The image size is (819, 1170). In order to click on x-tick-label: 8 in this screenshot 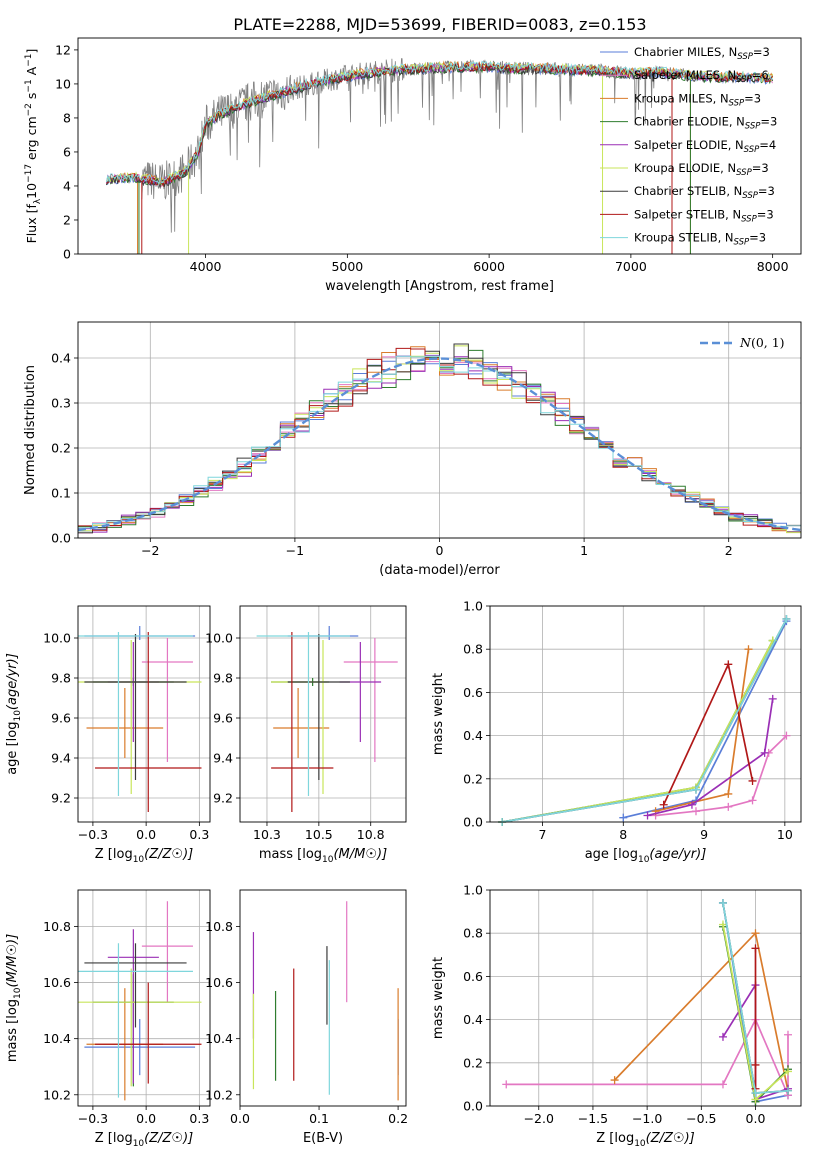, I will do `click(623, 834)`.